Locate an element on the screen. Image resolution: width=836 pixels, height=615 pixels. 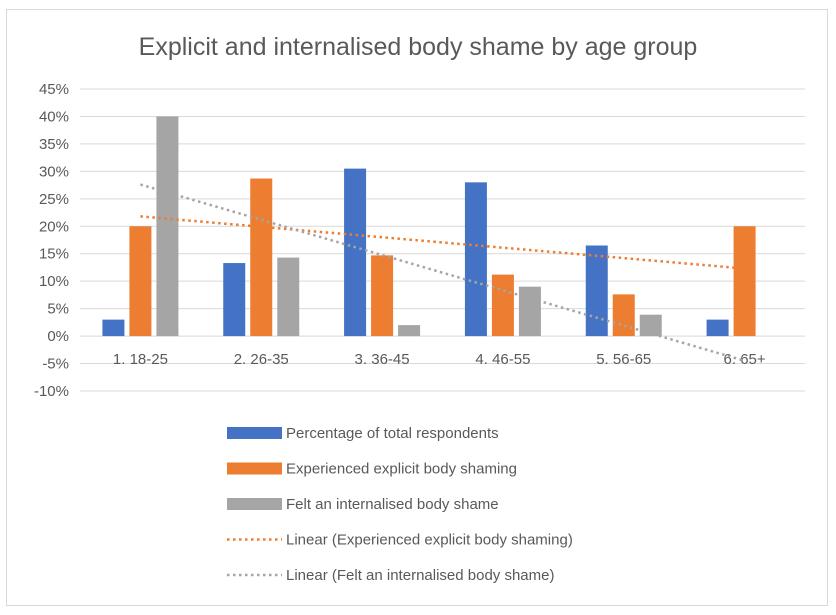
y-tick-label: 40% is located at coordinates (54, 116).